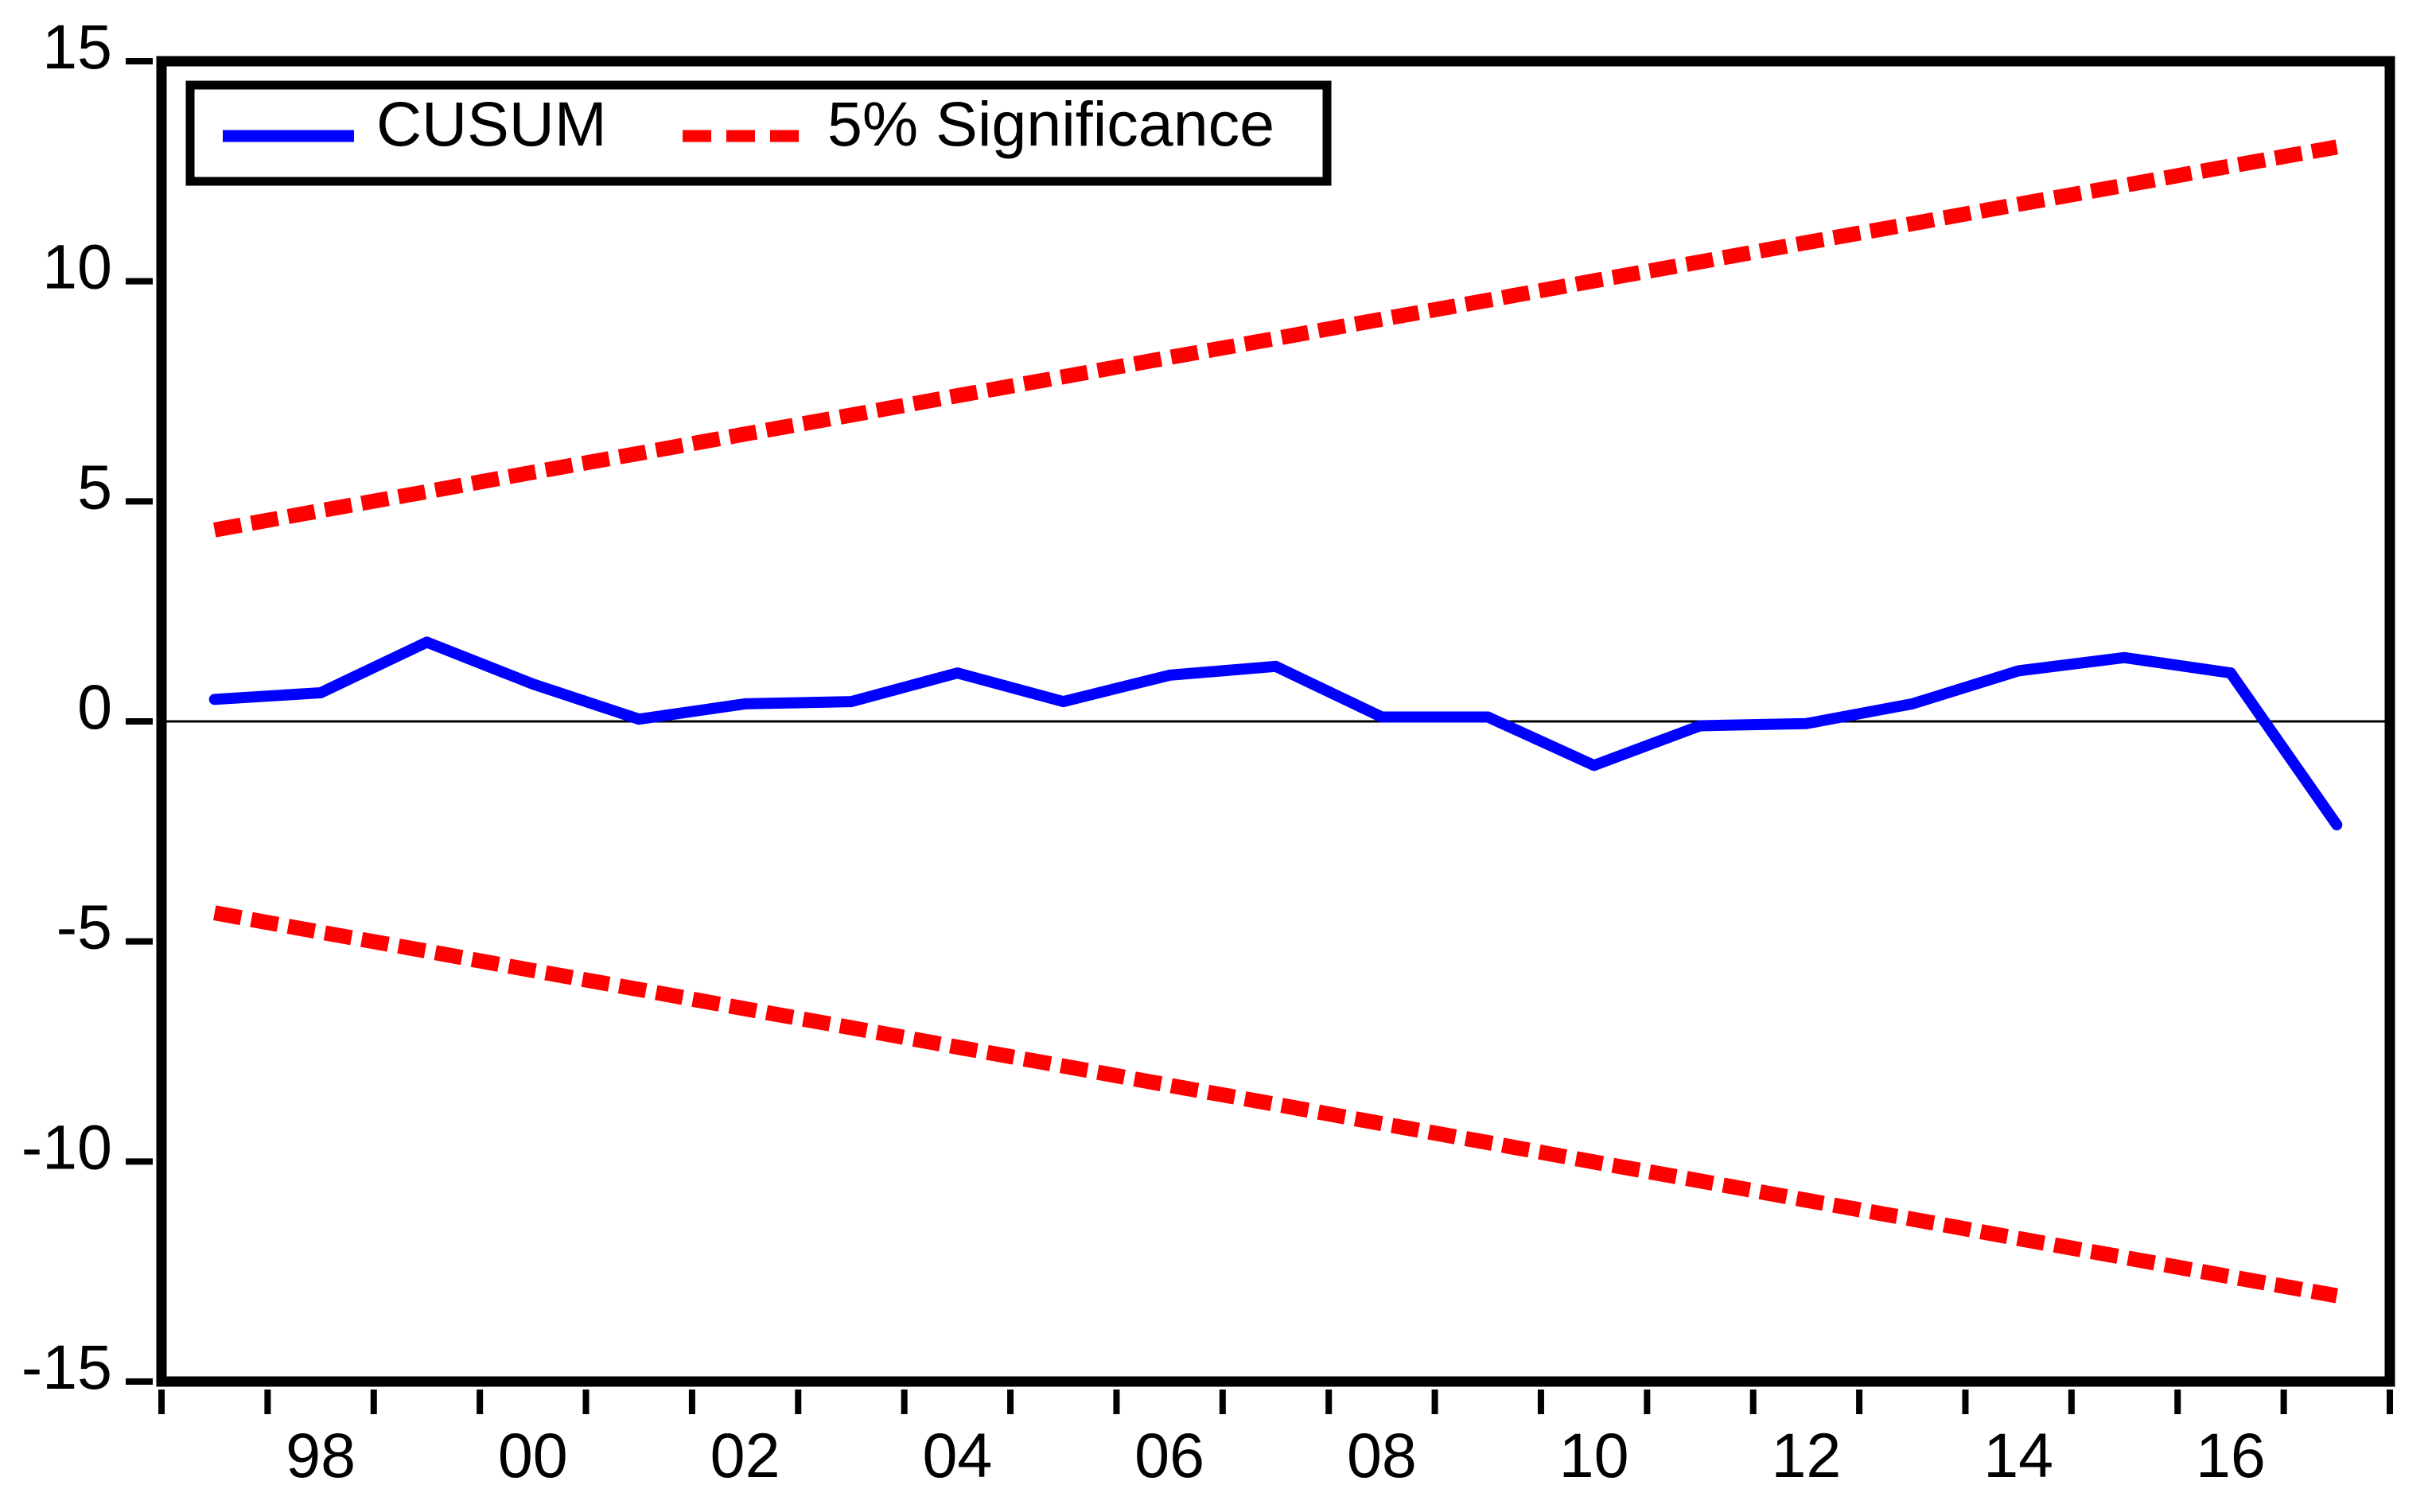 This screenshot has width=2432, height=1512. What do you see at coordinates (77, 267) in the screenshot?
I see `y-axis-tick-label: 10` at bounding box center [77, 267].